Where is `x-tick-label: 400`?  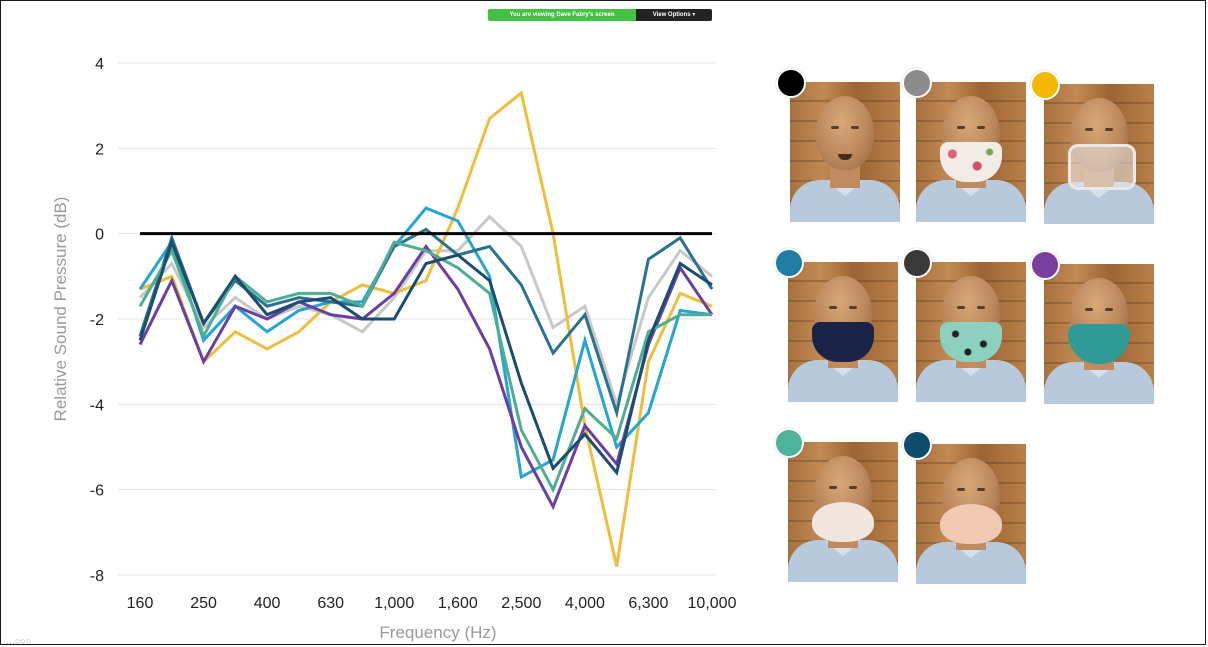
x-tick-label: 400 is located at coordinates (267, 603).